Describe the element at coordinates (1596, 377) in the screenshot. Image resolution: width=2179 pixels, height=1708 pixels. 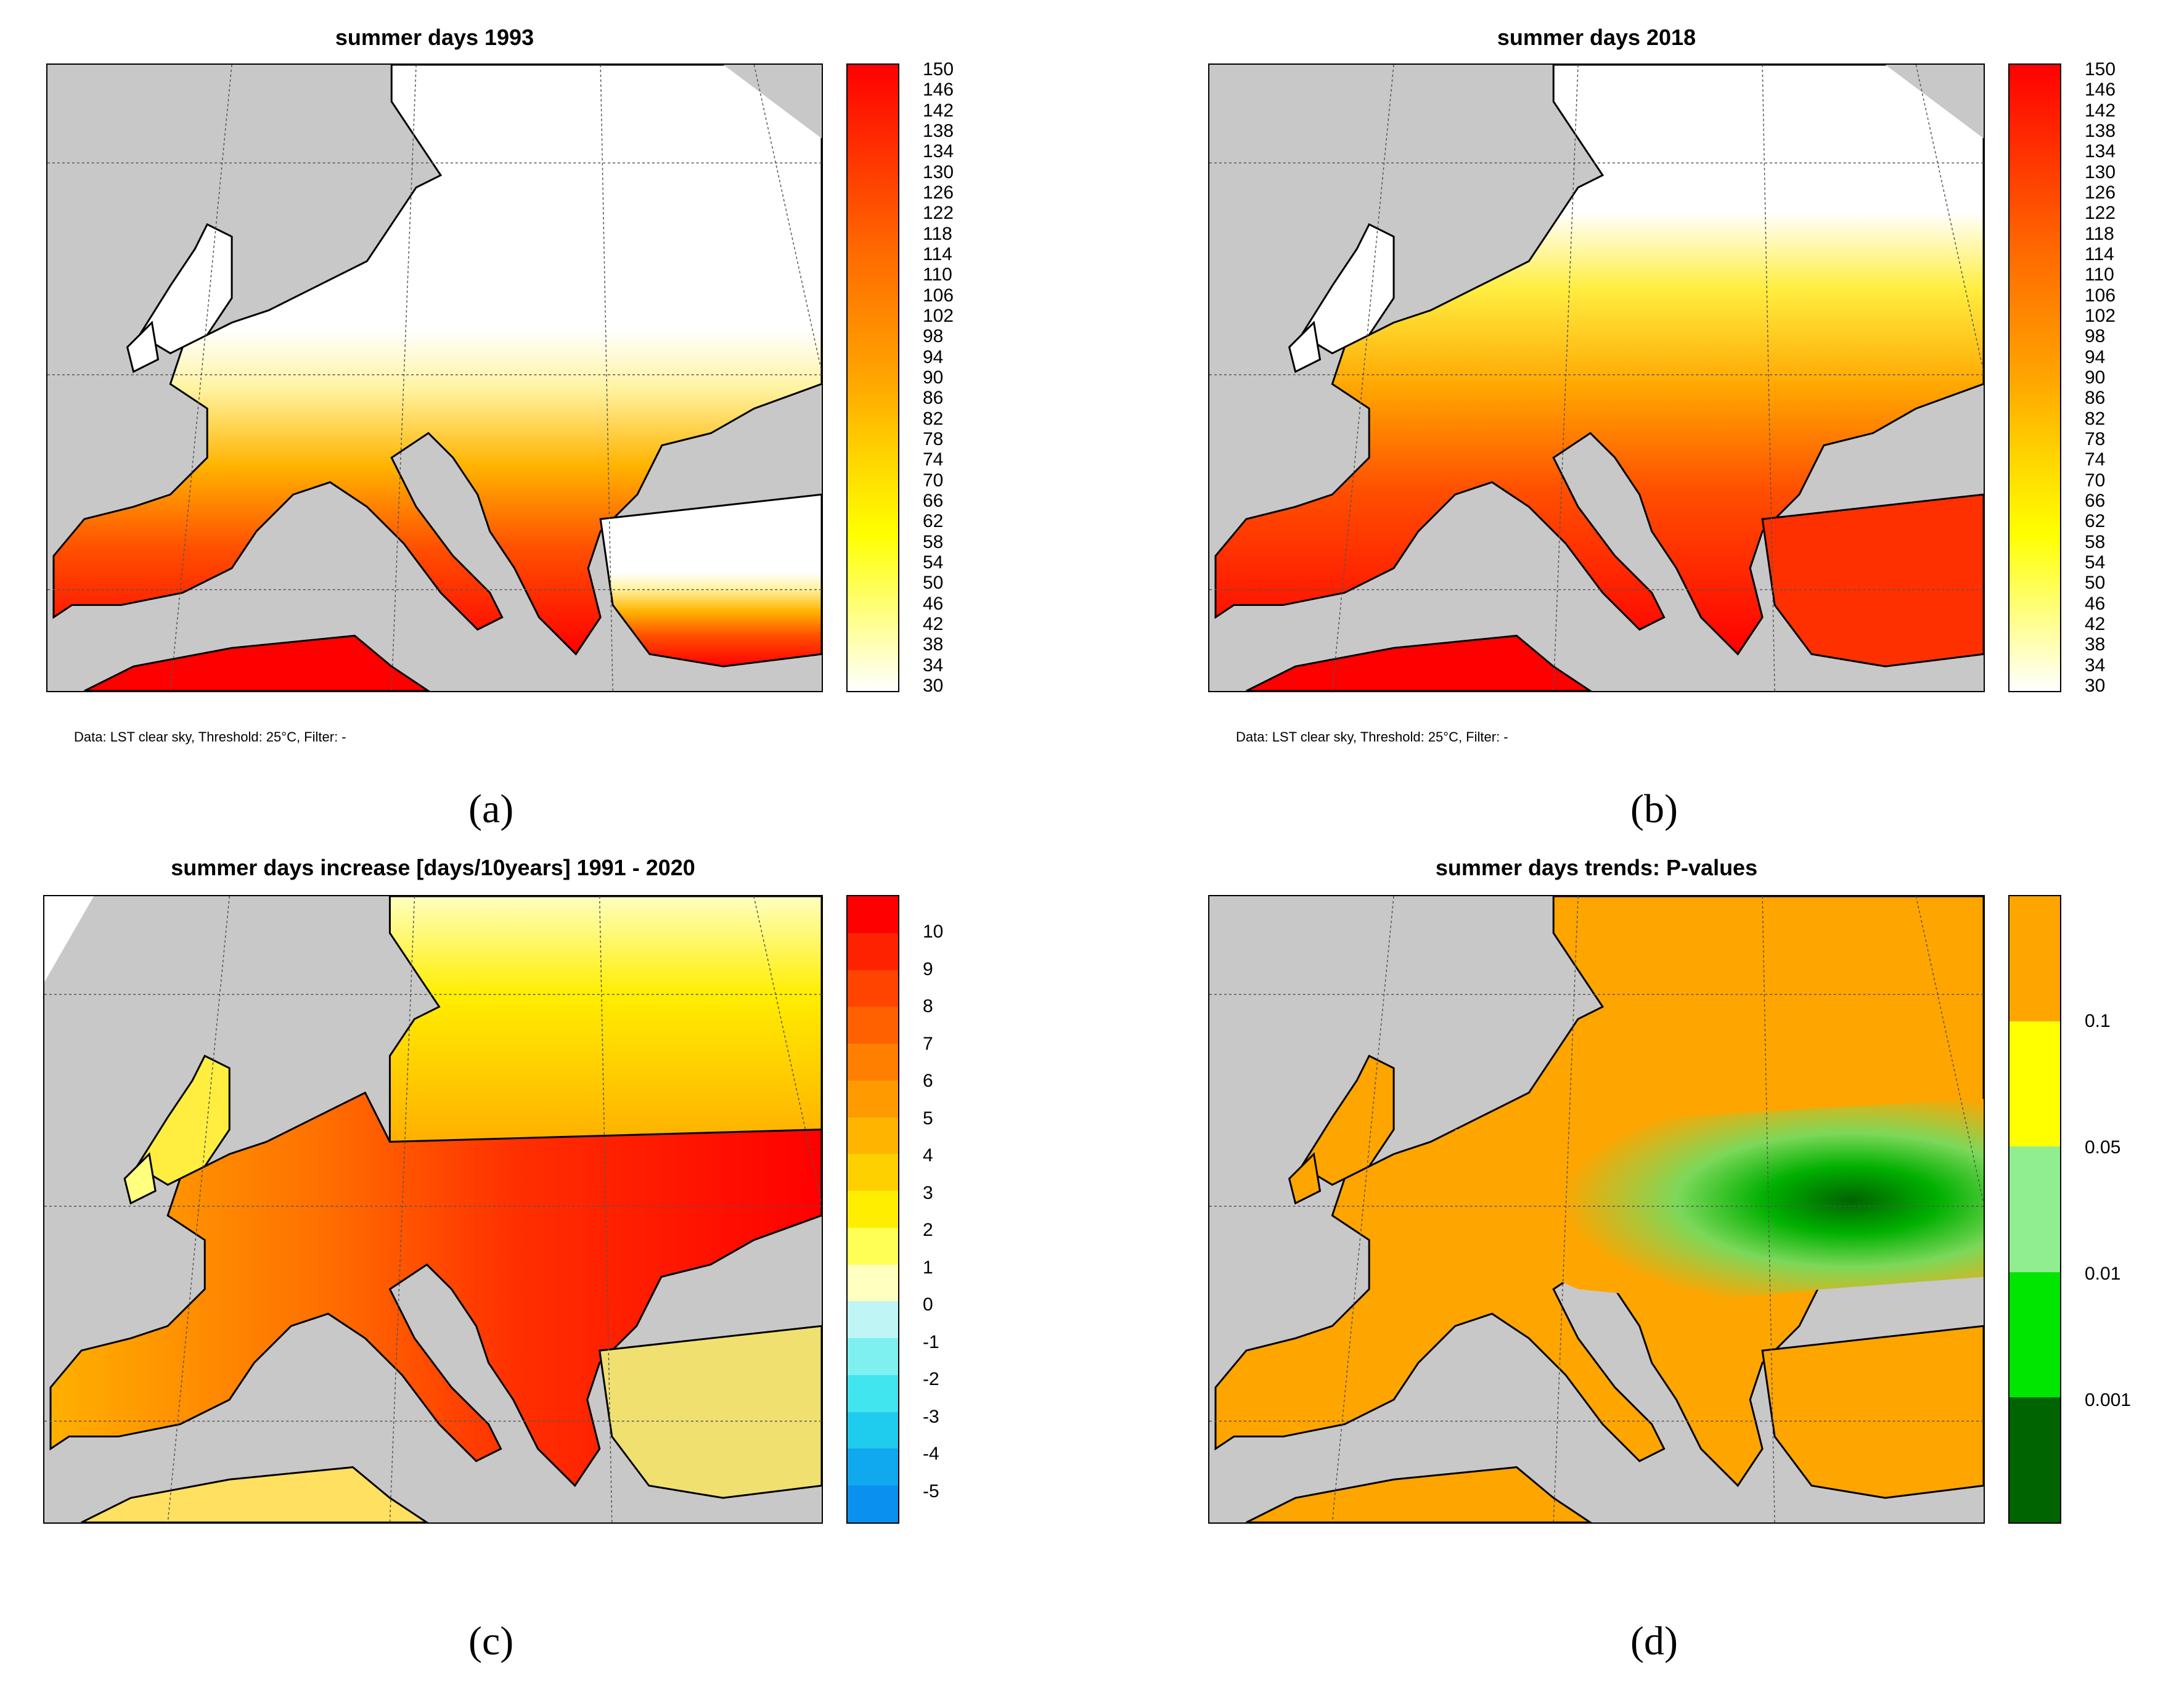
I see `panel-b-map` at that location.